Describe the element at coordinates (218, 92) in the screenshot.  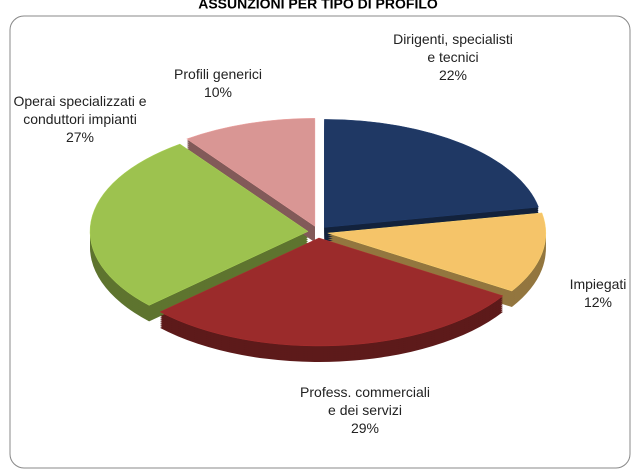
I see `value-label: 10%` at that location.